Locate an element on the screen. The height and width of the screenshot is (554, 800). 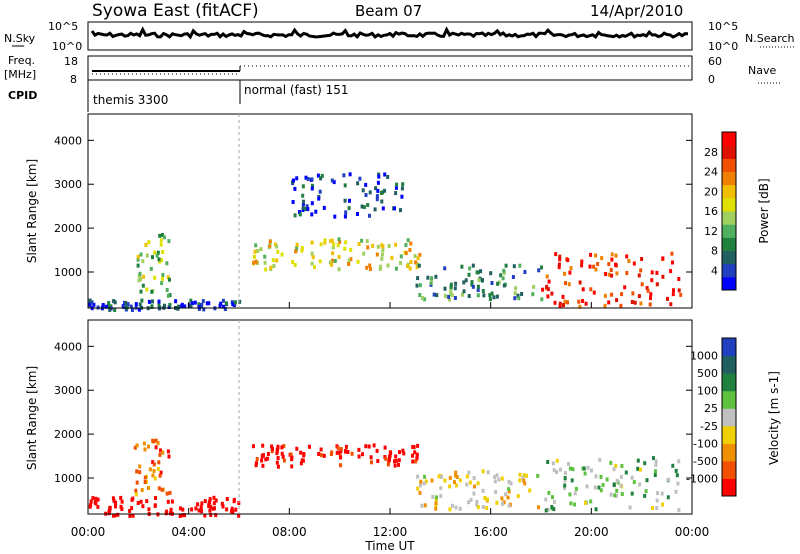
x-tick-label: 20:00 is located at coordinates (591, 532).